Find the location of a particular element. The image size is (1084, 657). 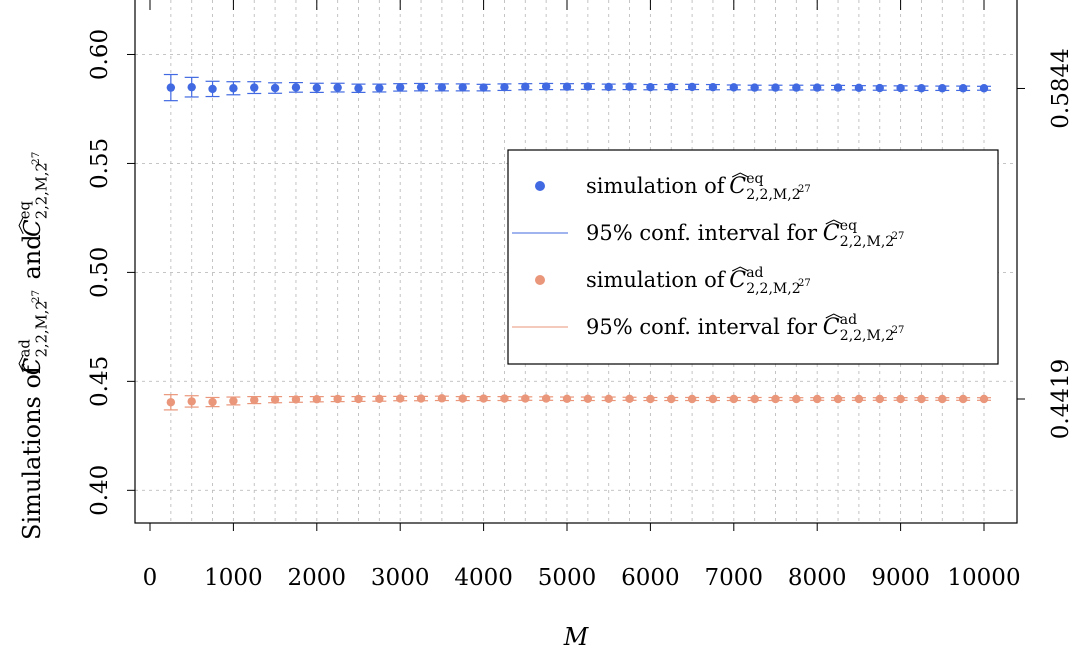

right-tick-label: 0.4419 is located at coordinates (1061, 399).